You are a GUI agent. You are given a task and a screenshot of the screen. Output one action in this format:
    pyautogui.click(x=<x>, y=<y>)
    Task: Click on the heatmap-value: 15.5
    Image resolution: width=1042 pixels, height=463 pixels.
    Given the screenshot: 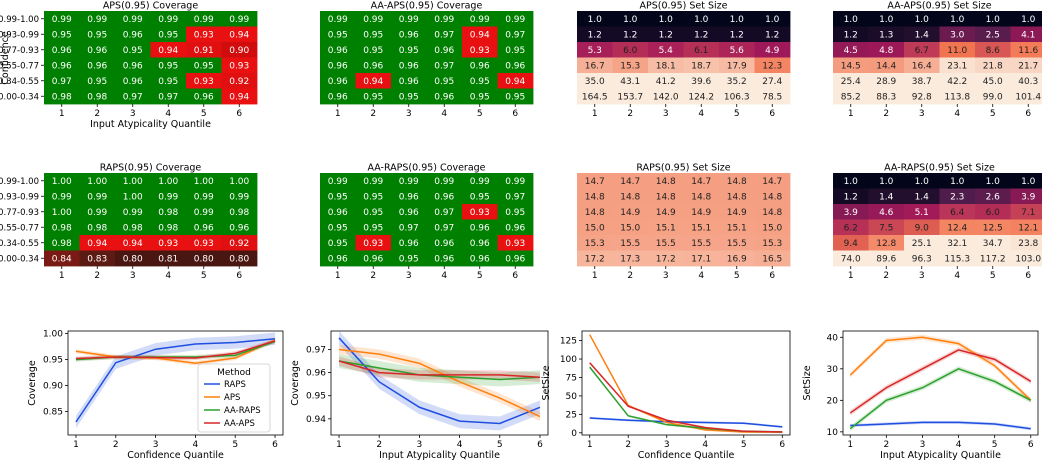 What is the action you would take?
    pyautogui.click(x=630, y=244)
    